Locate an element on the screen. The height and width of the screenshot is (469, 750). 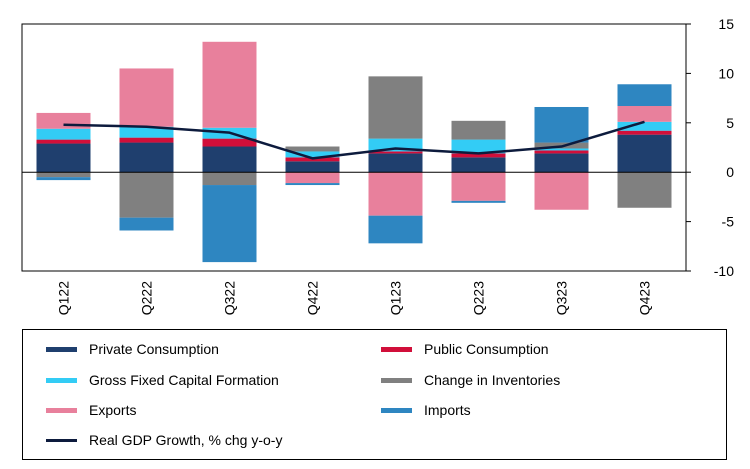
x-tick-label: Q422 is located at coordinates (313, 298).